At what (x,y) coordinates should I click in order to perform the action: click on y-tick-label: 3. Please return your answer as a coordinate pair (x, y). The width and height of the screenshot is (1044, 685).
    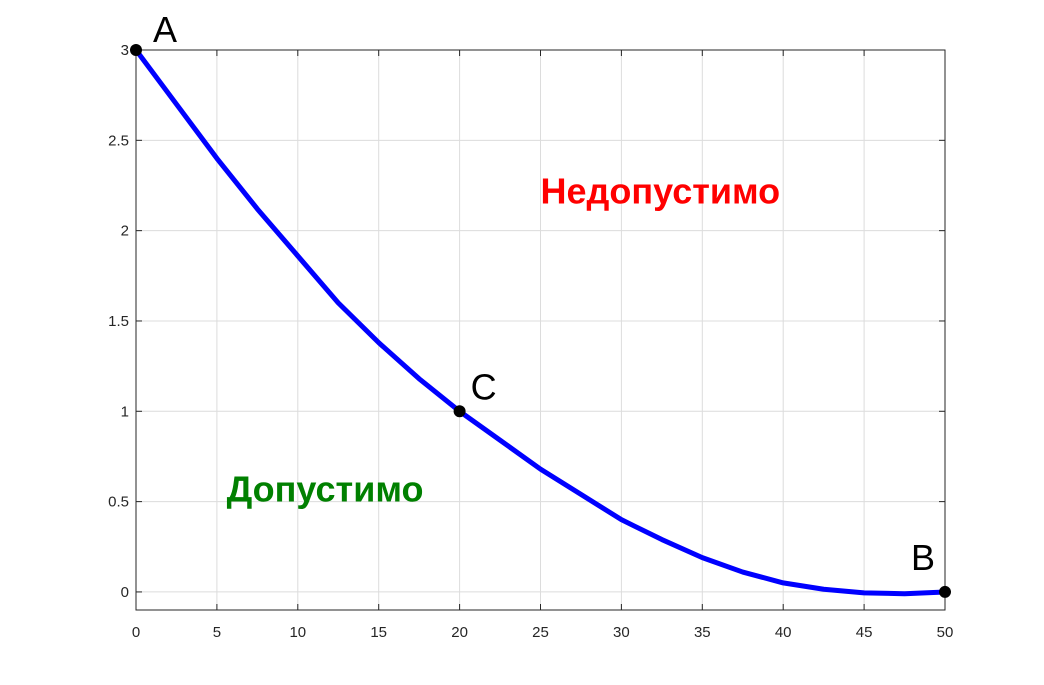
    Looking at the image, I should click on (125, 50).